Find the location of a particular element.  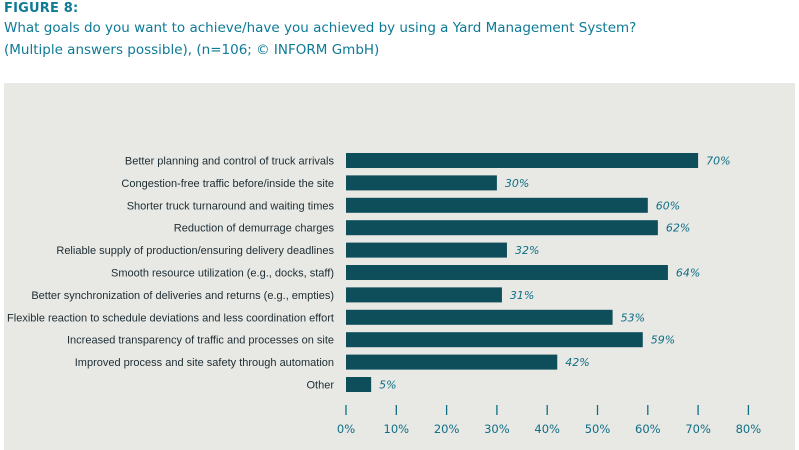

value-label: 62% is located at coordinates (678, 228).